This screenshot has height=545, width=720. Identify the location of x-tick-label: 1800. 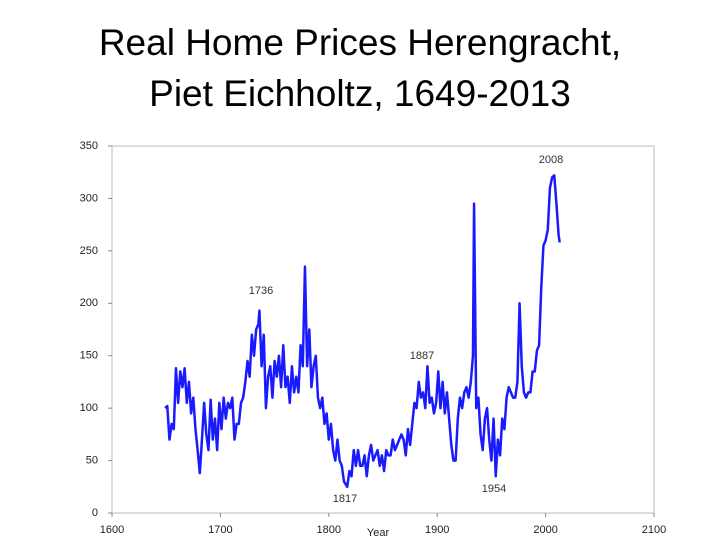
(329, 530).